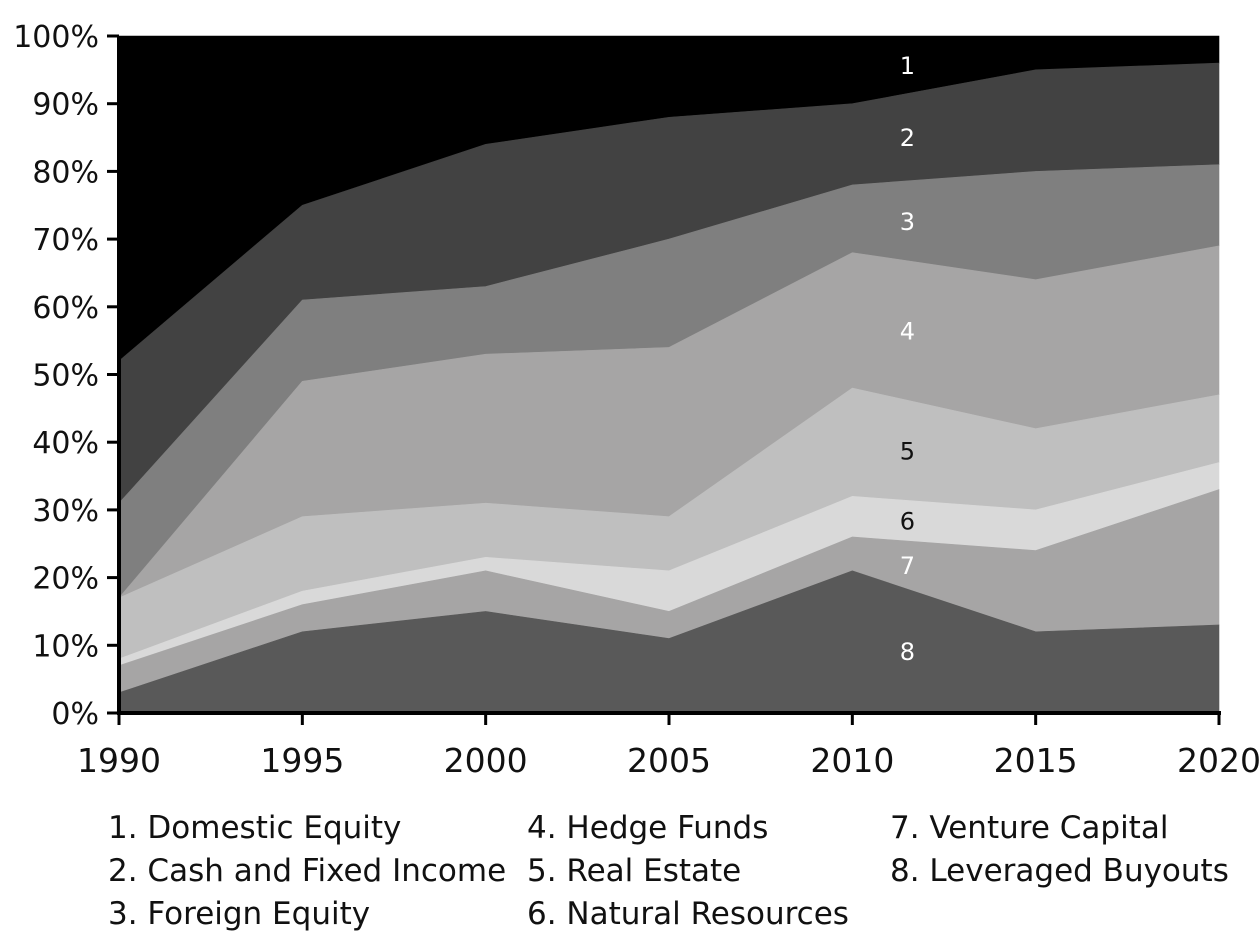 This screenshot has height=937, width=1260. What do you see at coordinates (907, 652) in the screenshot?
I see `area-label-leveraged-buyouts: 8` at bounding box center [907, 652].